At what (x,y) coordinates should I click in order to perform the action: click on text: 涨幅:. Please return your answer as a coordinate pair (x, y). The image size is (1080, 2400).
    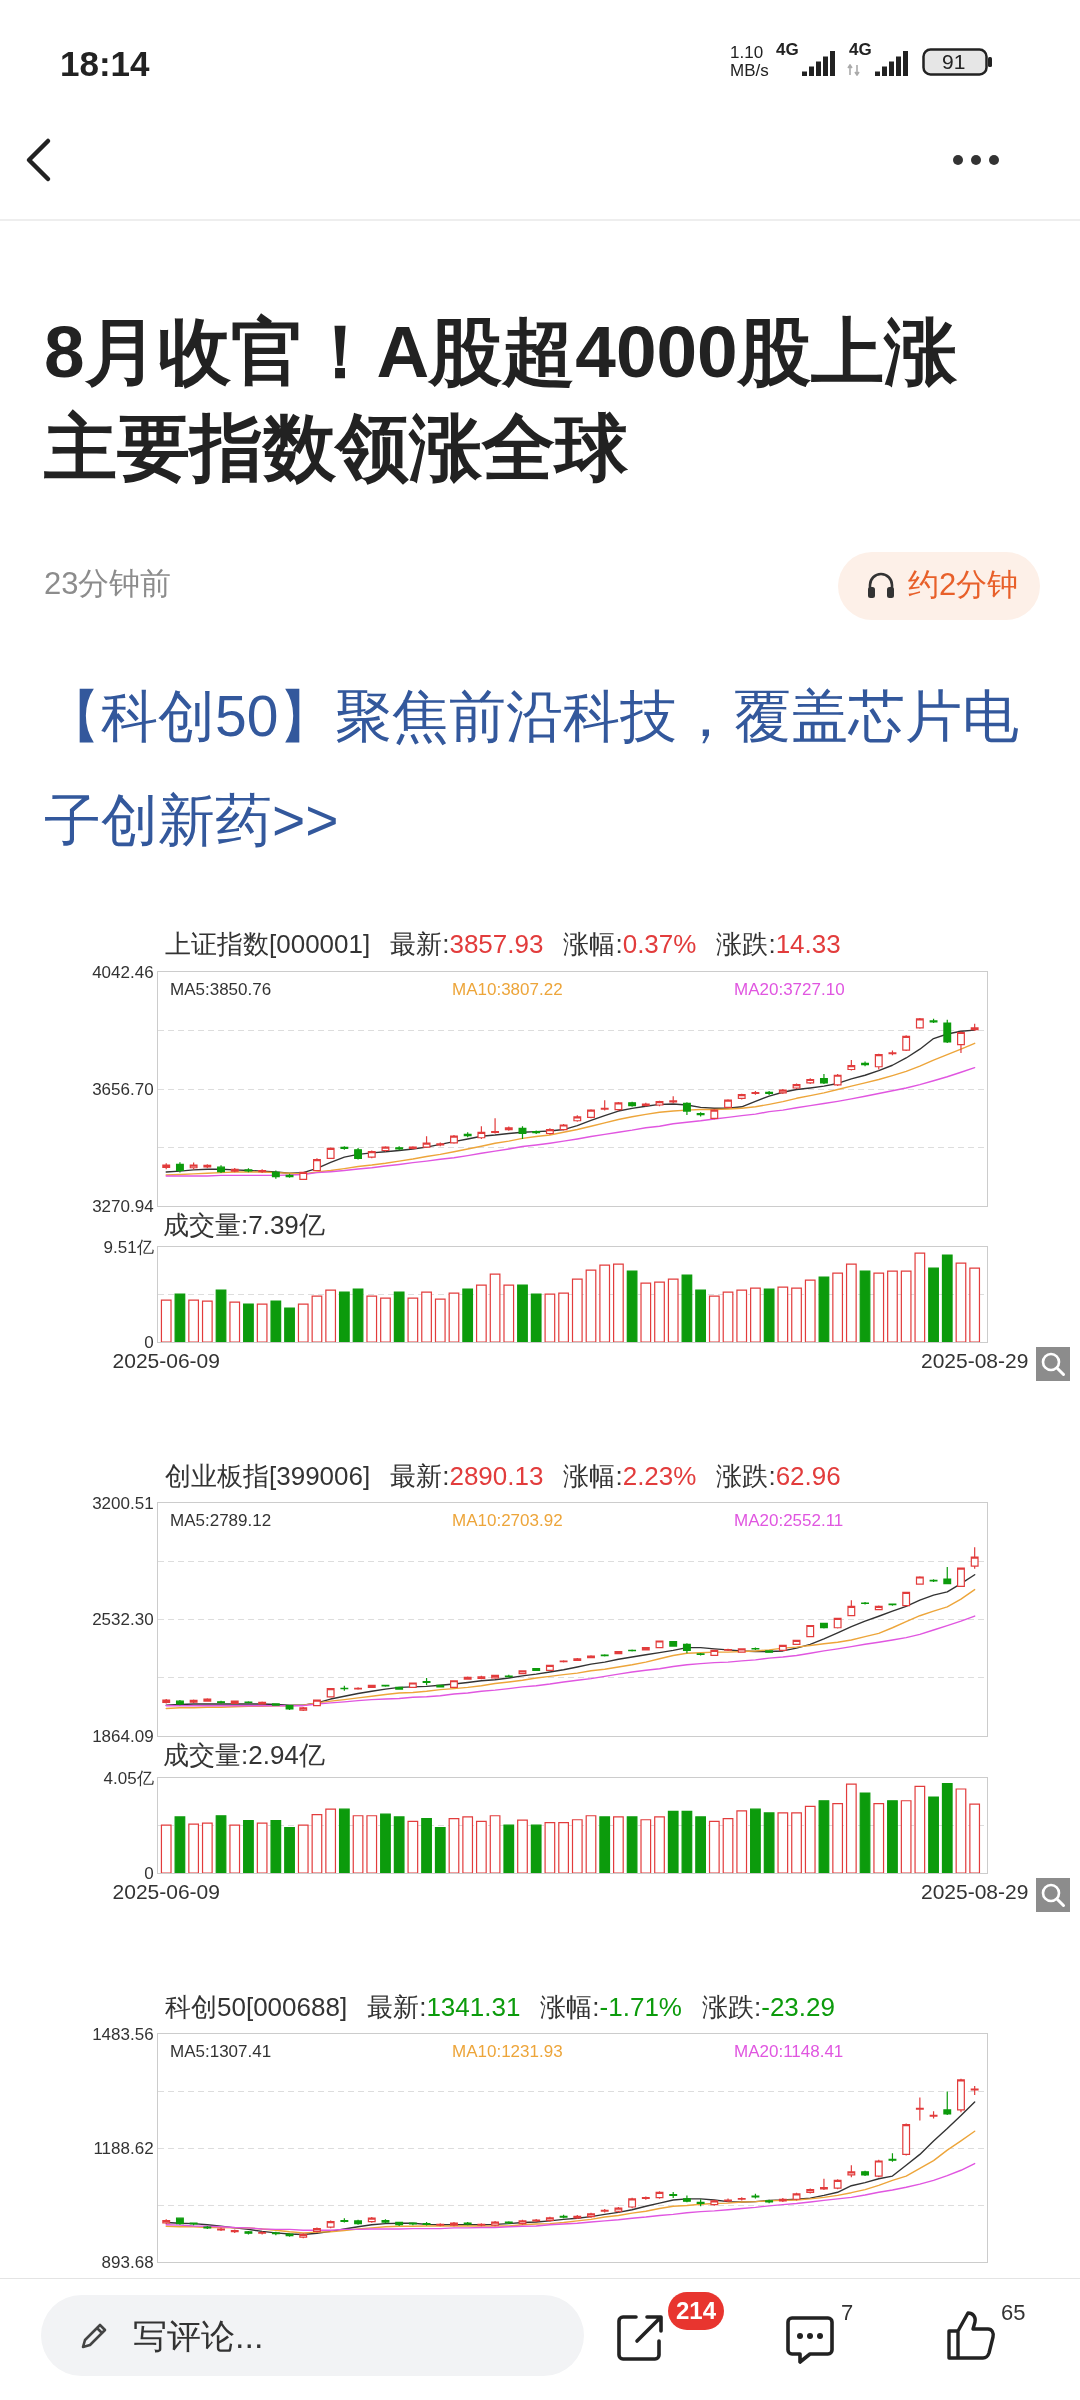
    Looking at the image, I should click on (593, 1476).